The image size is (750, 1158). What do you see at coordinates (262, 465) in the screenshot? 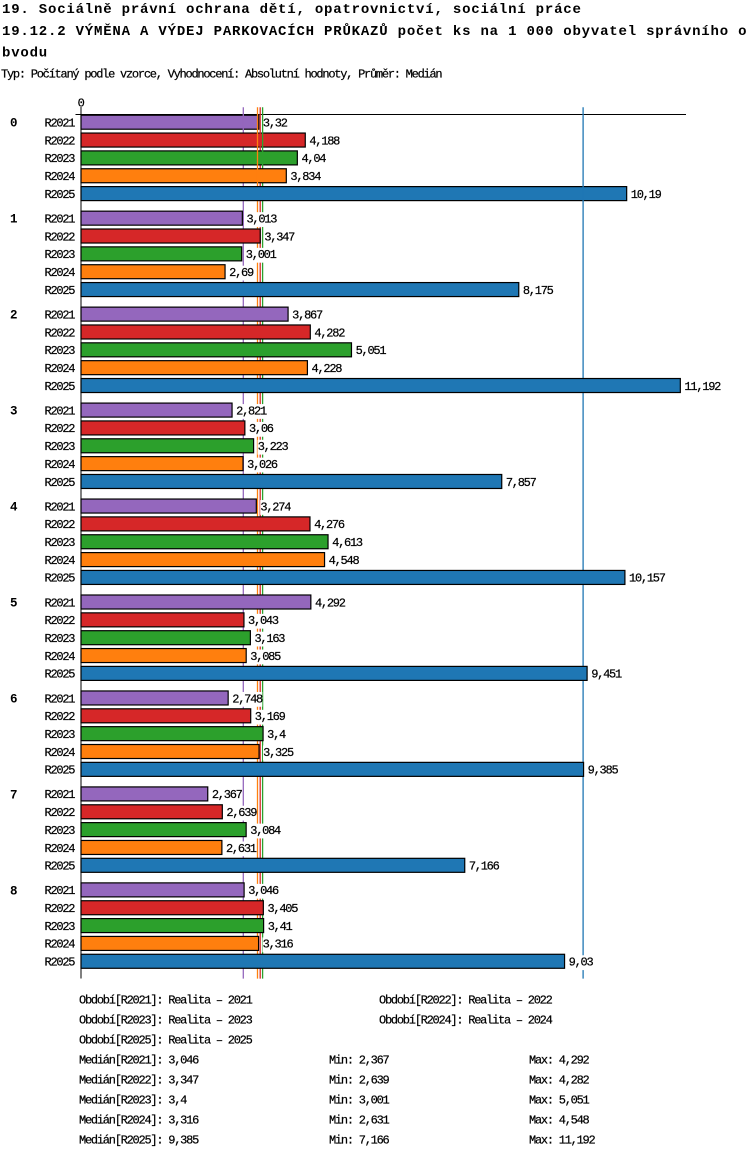
I see `svg-text: 3,026` at bounding box center [262, 465].